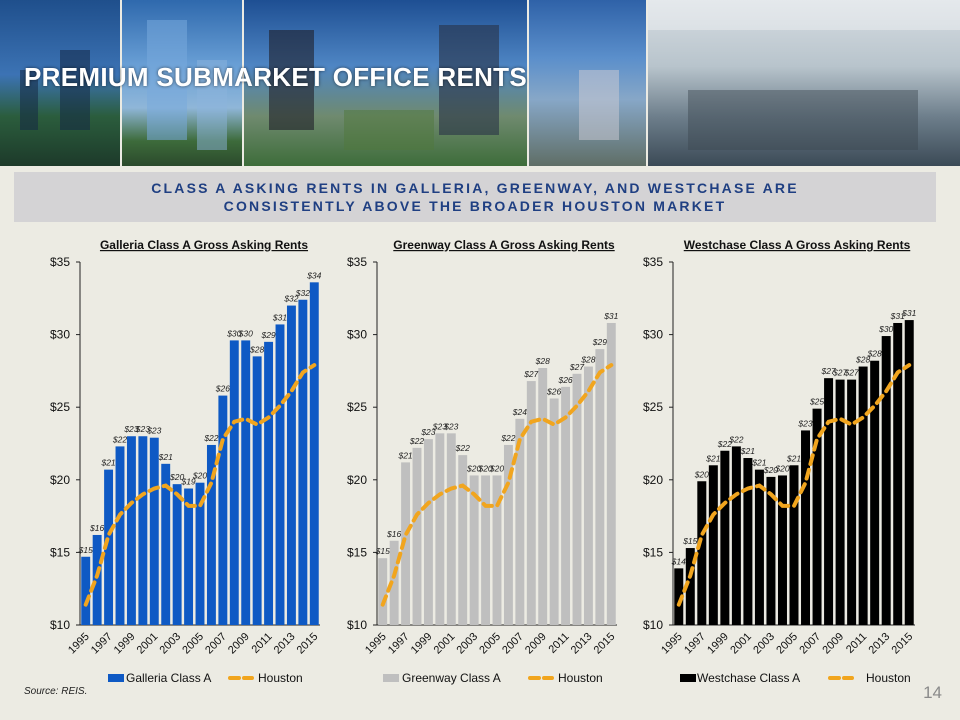 The image size is (960, 720). What do you see at coordinates (678, 561) in the screenshot?
I see `data-label: $14` at bounding box center [678, 561].